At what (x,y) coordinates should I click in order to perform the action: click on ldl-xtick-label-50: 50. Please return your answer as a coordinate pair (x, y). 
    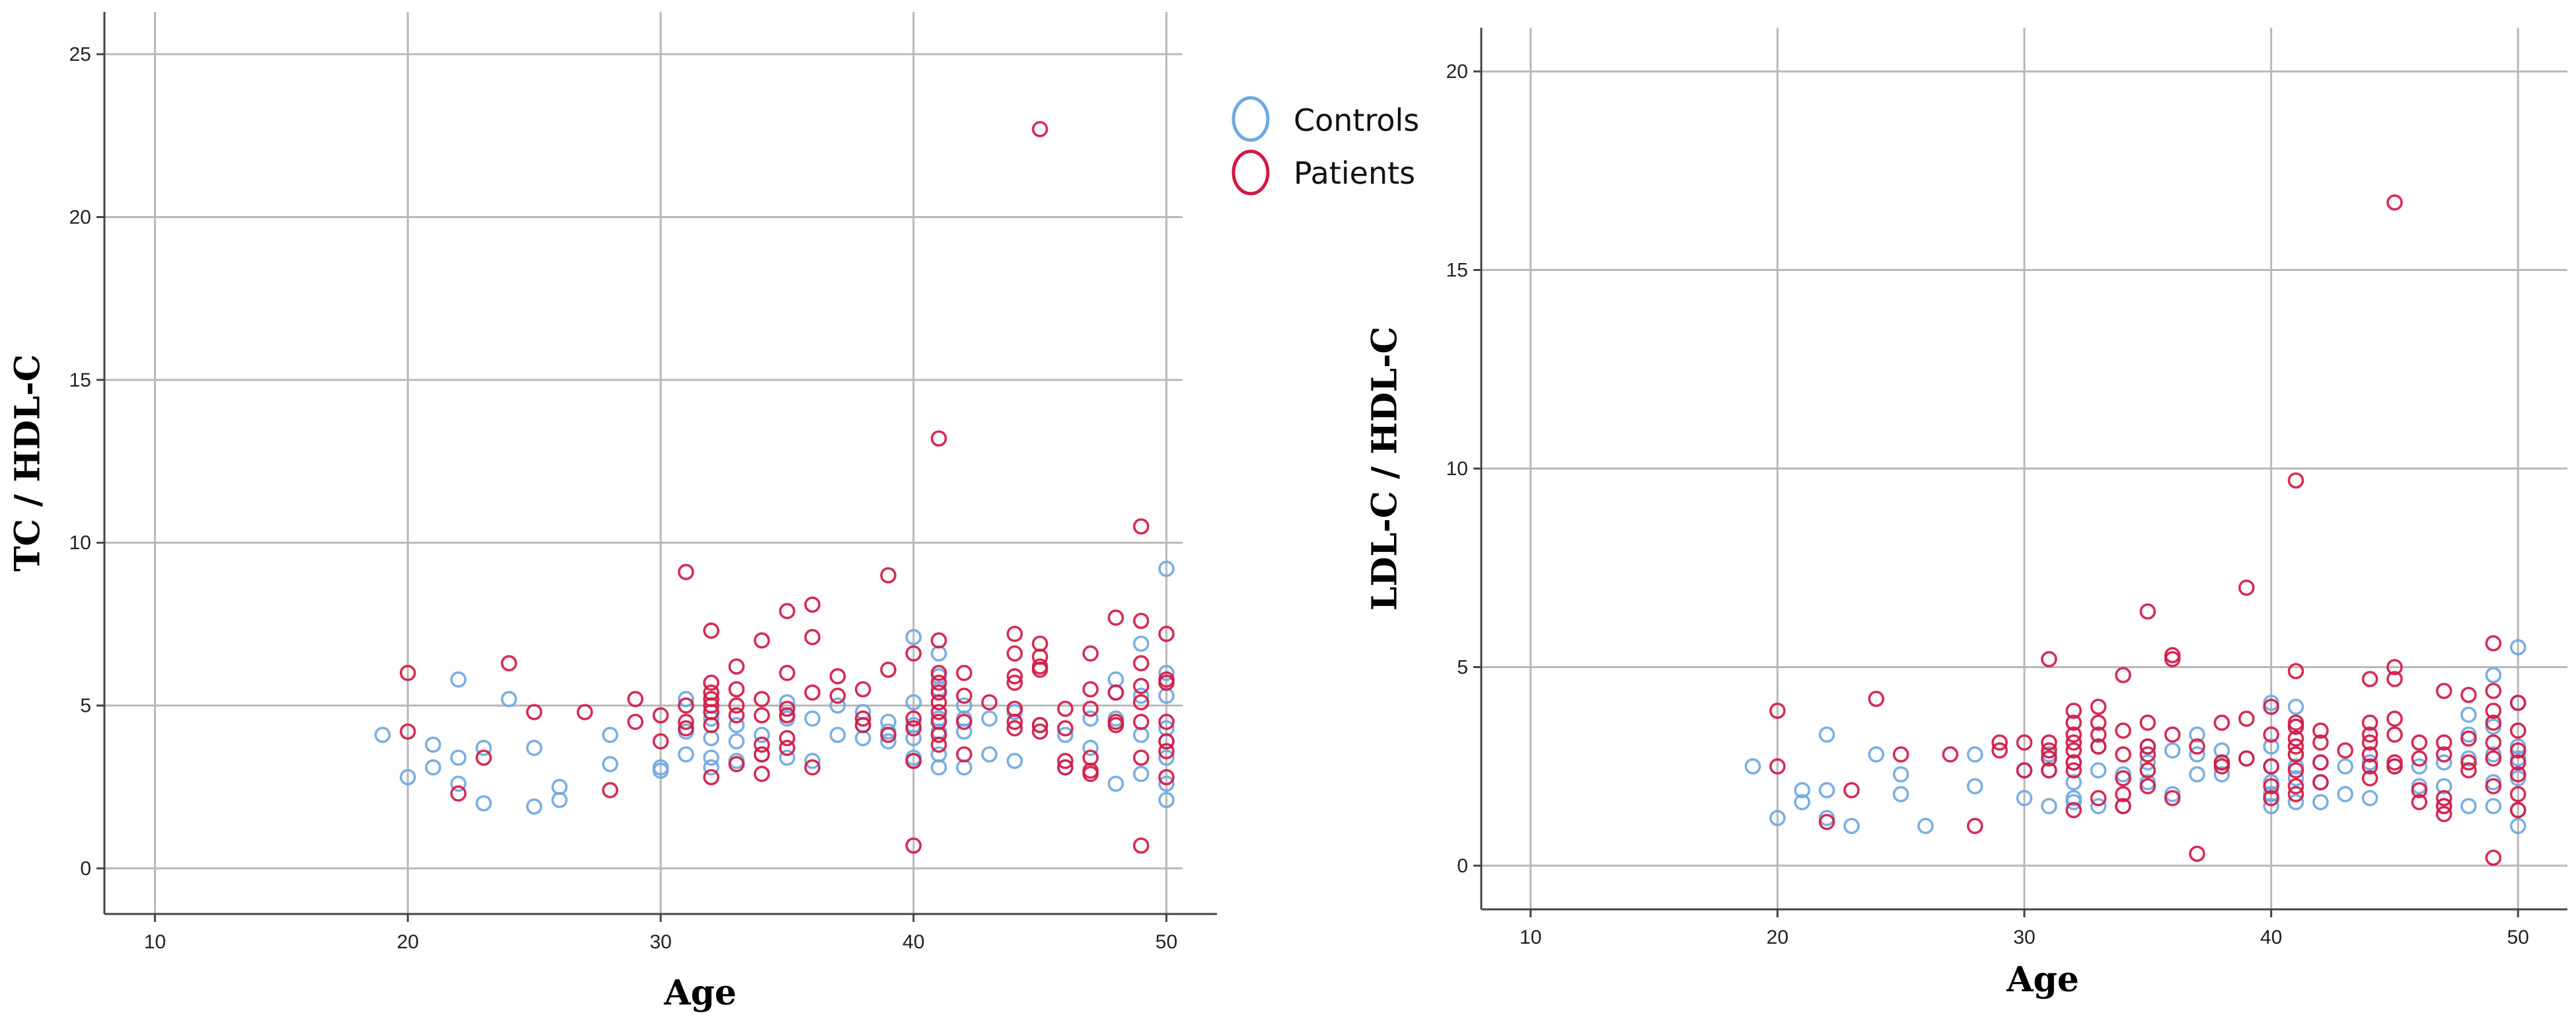
    Looking at the image, I should click on (2518, 937).